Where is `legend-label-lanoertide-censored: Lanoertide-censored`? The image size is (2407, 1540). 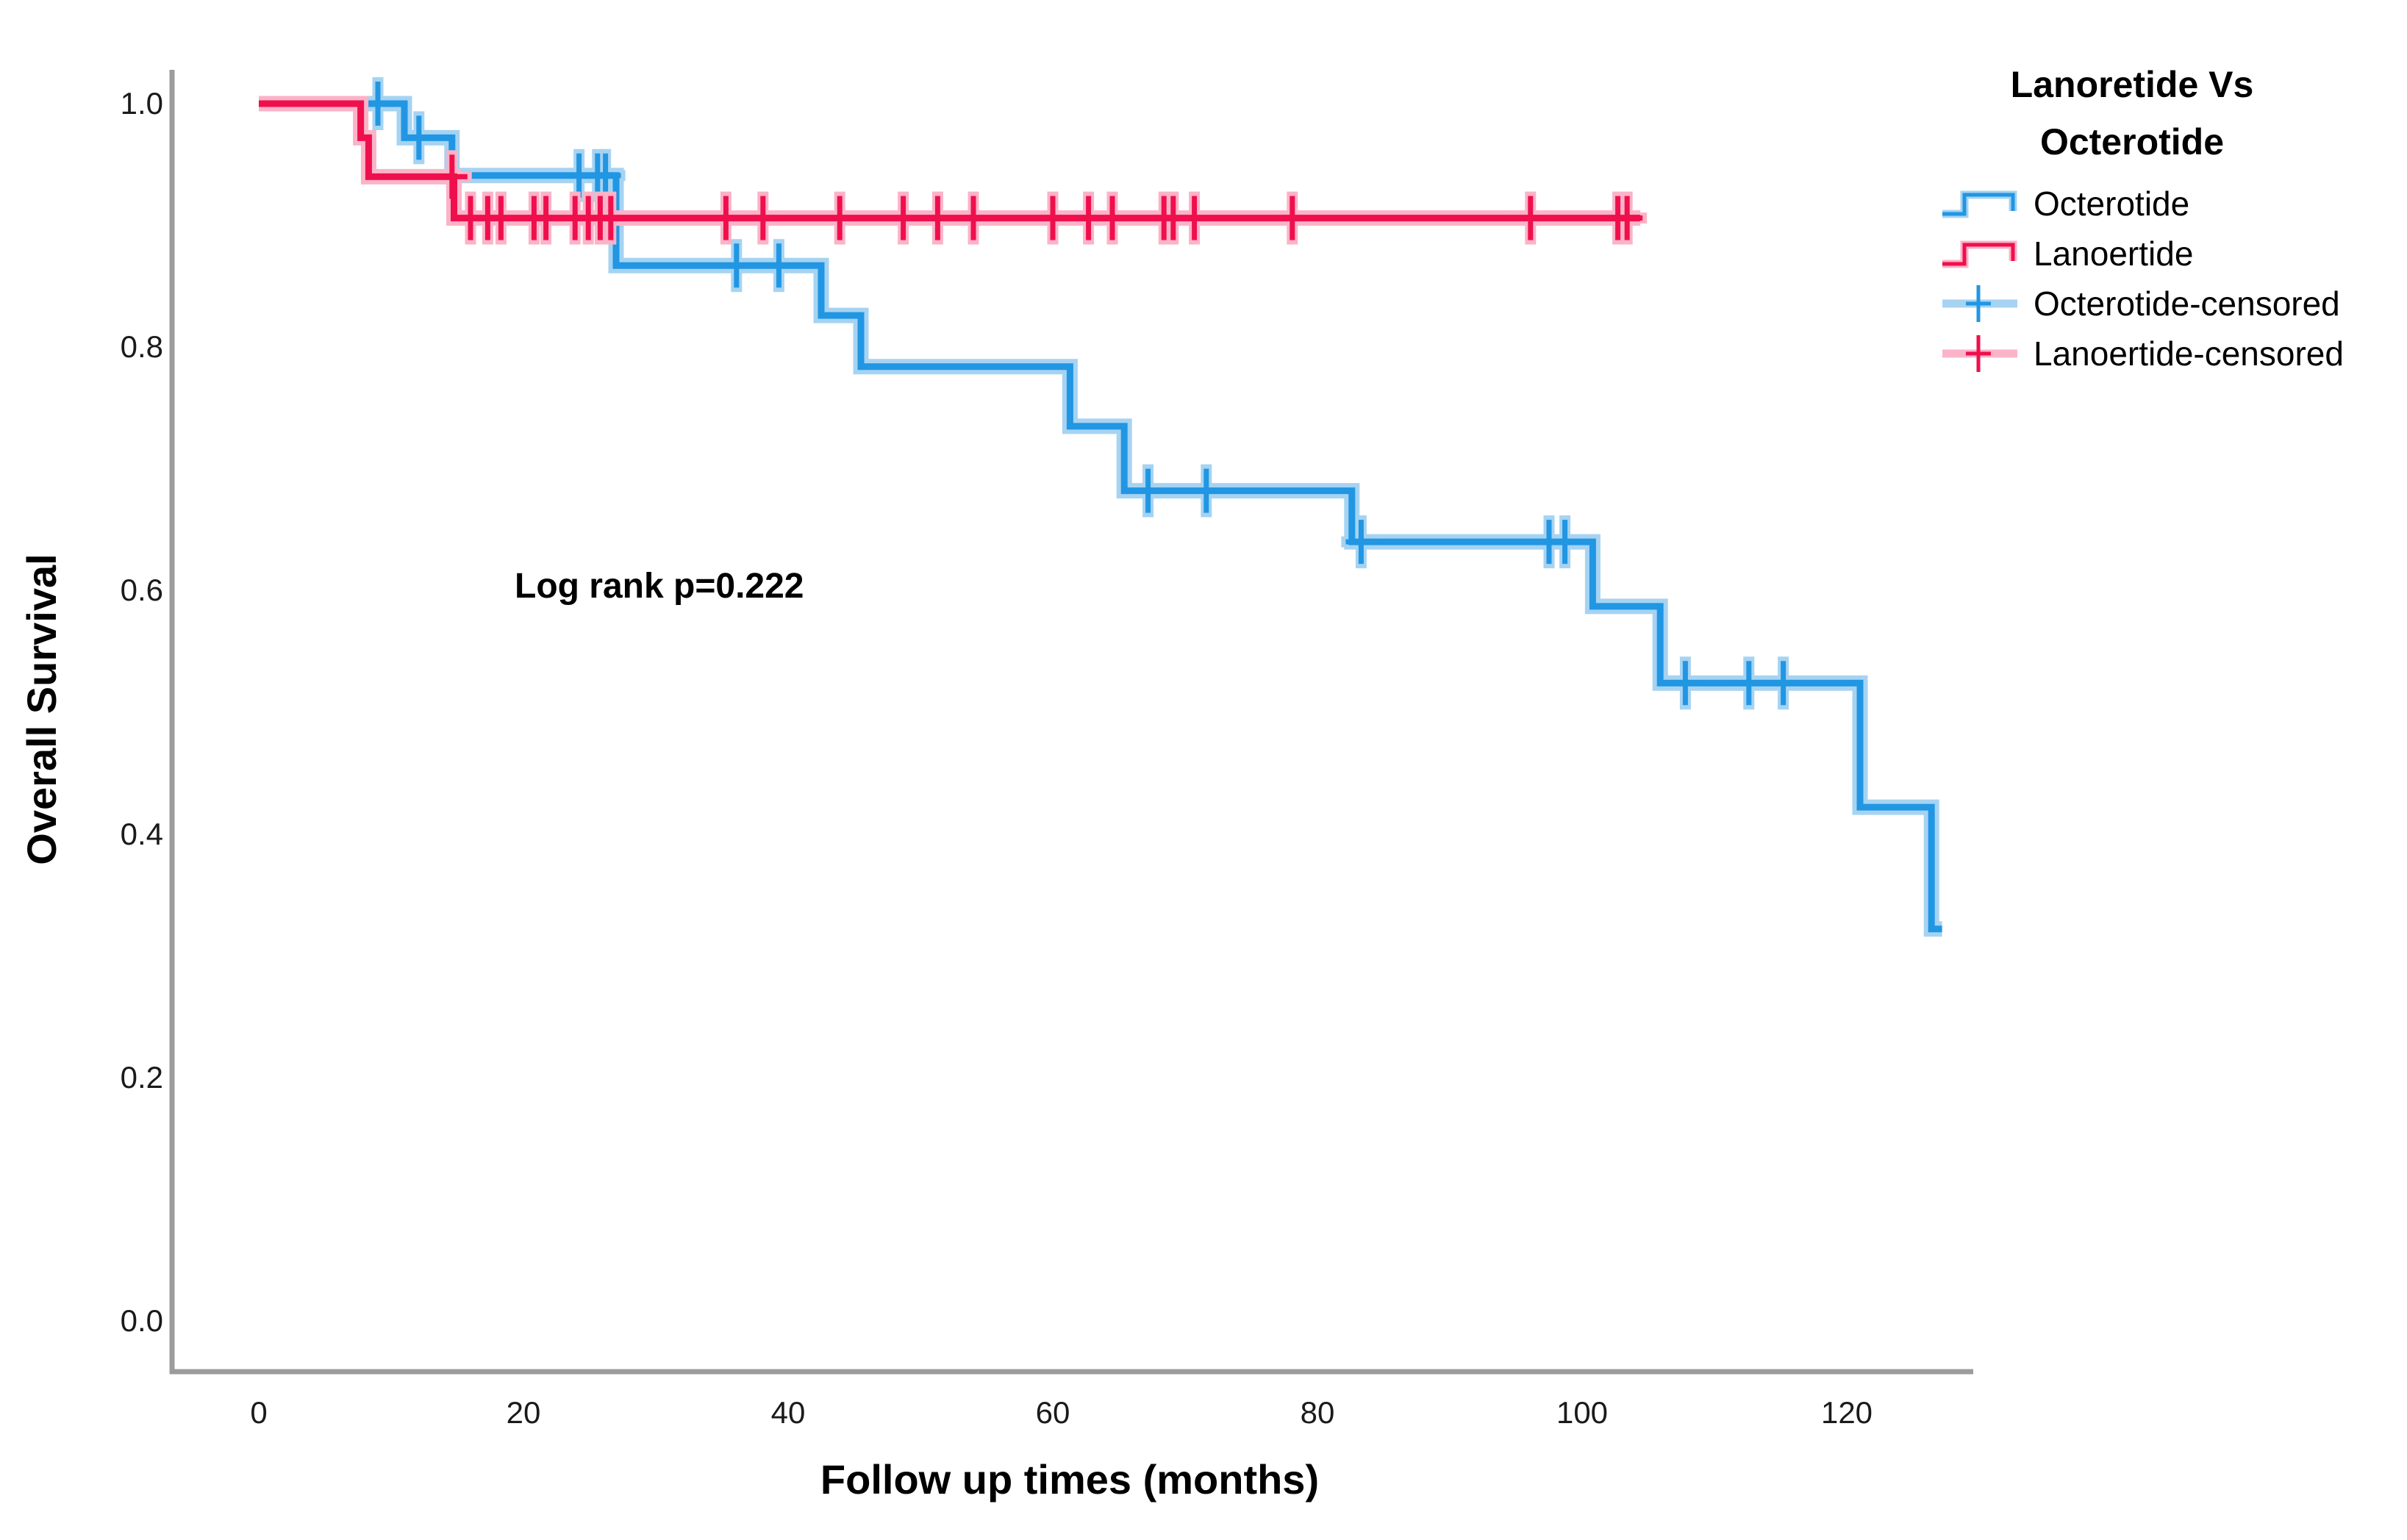 legend-label-lanoertide-censored: Lanoertide-censored is located at coordinates (2189, 354).